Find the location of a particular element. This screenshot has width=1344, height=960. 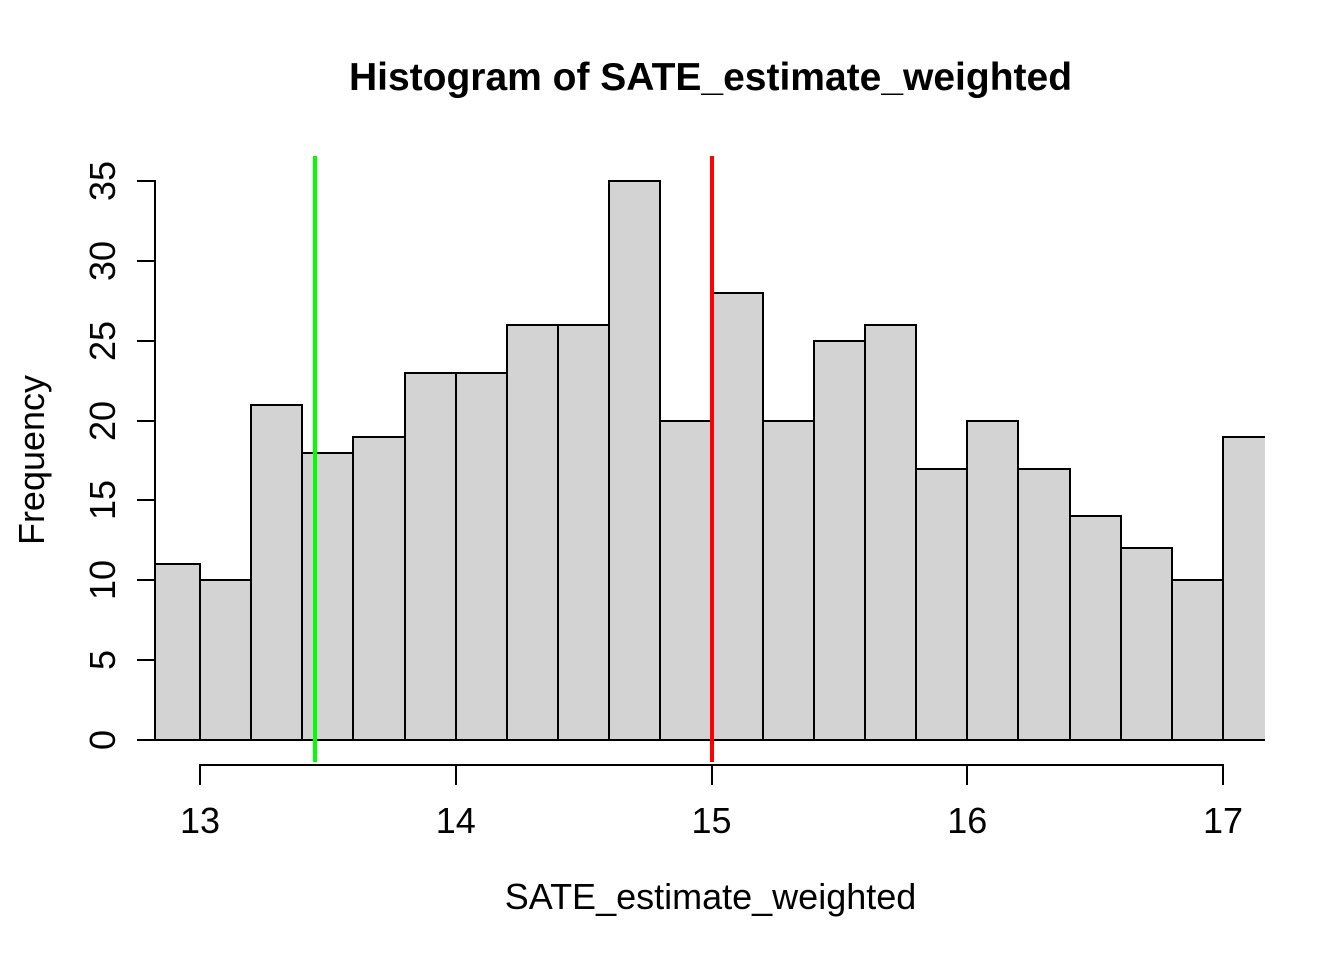

red-vline is located at coordinates (711, 459).